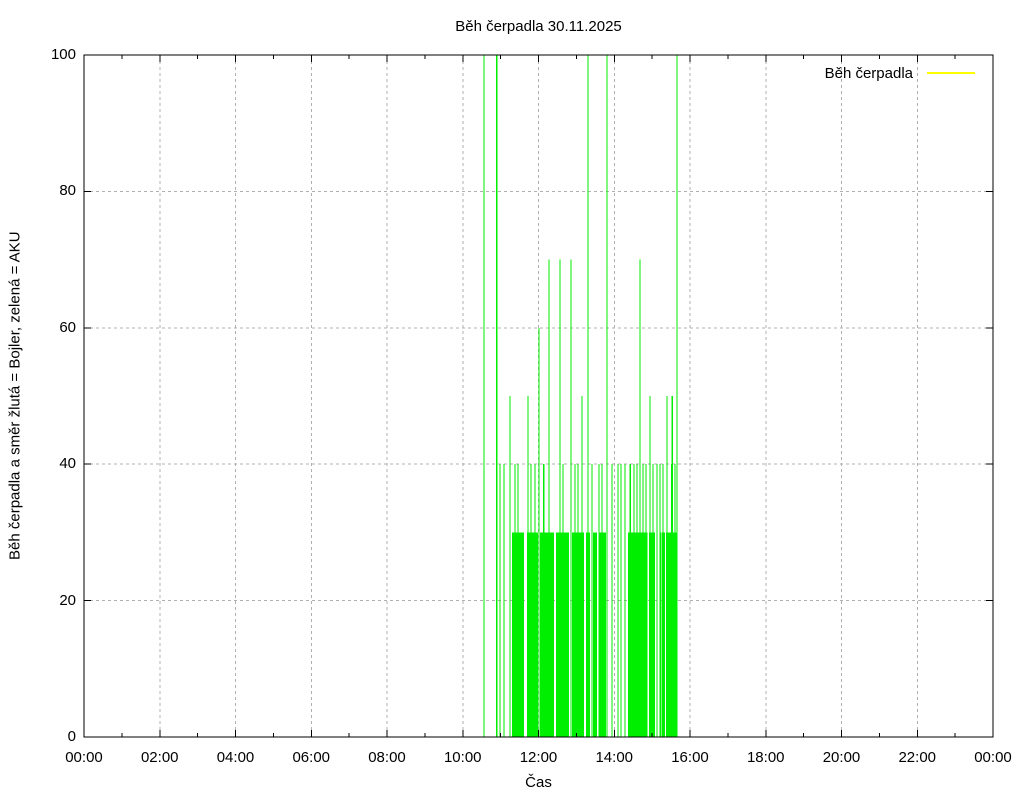 Image resolution: width=1024 pixels, height=800 pixels. What do you see at coordinates (311, 757) in the screenshot?
I see `x-tick-label: 06:00` at bounding box center [311, 757].